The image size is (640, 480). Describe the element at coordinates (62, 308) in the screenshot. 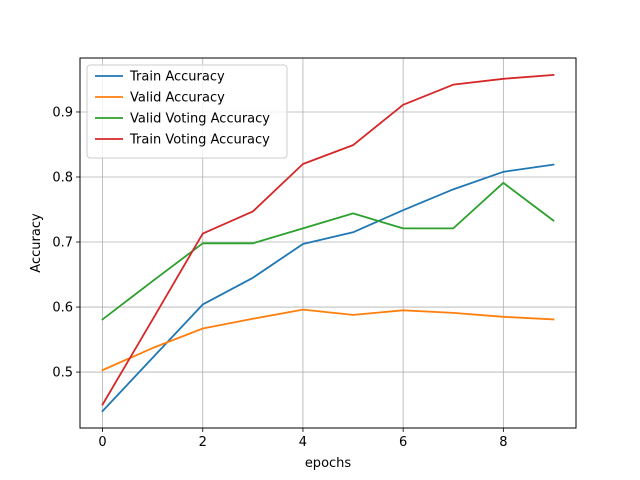

I see `y-tick-label: 0.6` at that location.